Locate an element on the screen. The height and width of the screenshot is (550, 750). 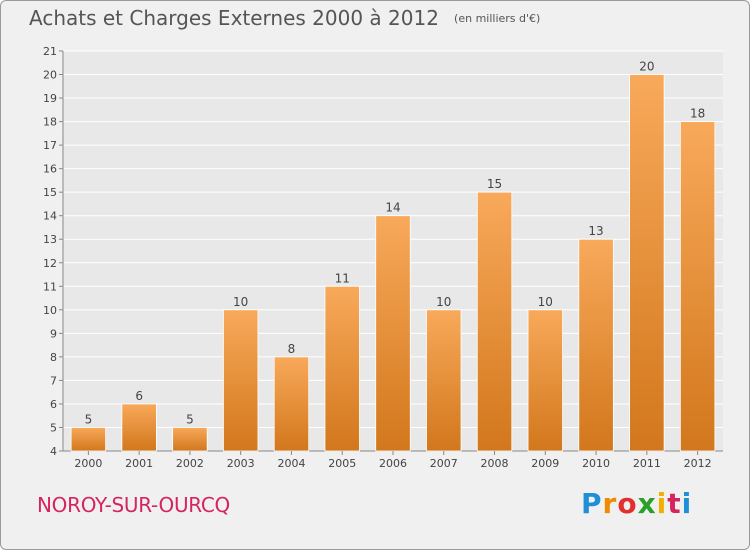
y-tick-label: 14 is located at coordinates (50, 216).